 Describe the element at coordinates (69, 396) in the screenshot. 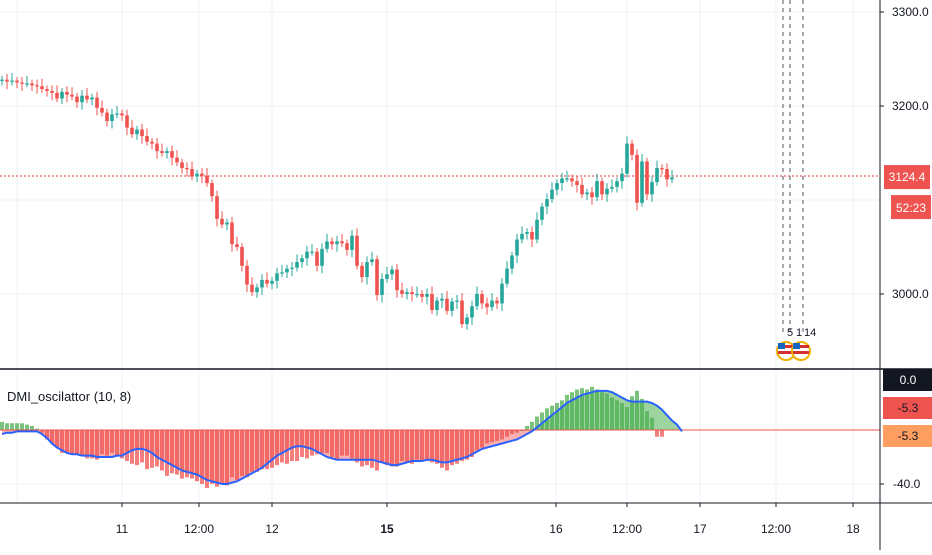

I see `indicator-legend: DMI_oscilattor (10, 8)` at that location.